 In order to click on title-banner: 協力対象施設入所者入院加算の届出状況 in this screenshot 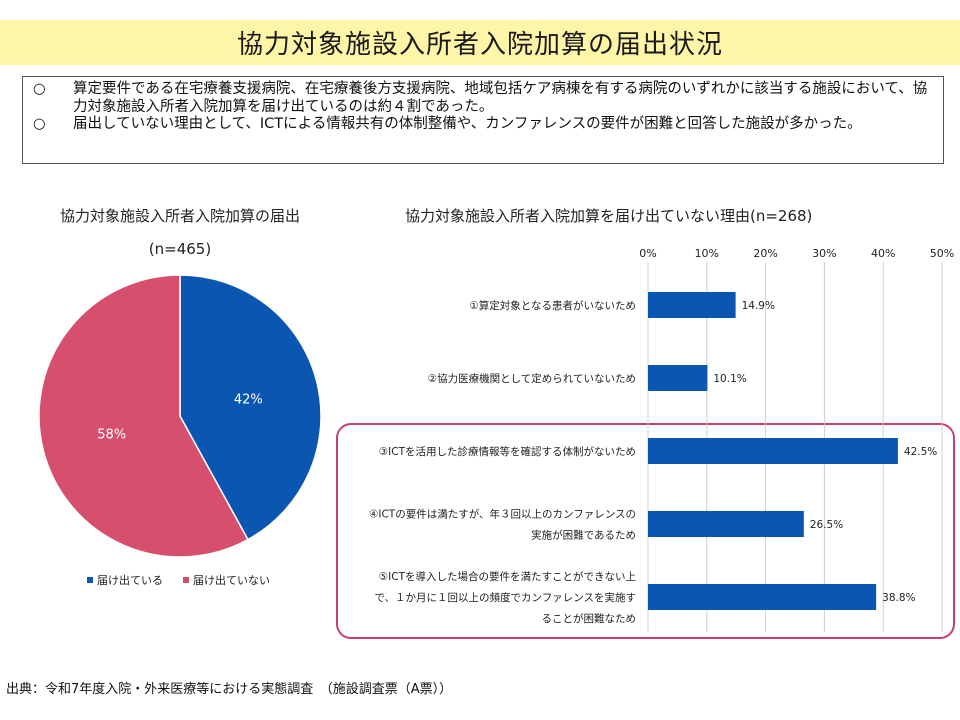, I will do `click(480, 42)`.